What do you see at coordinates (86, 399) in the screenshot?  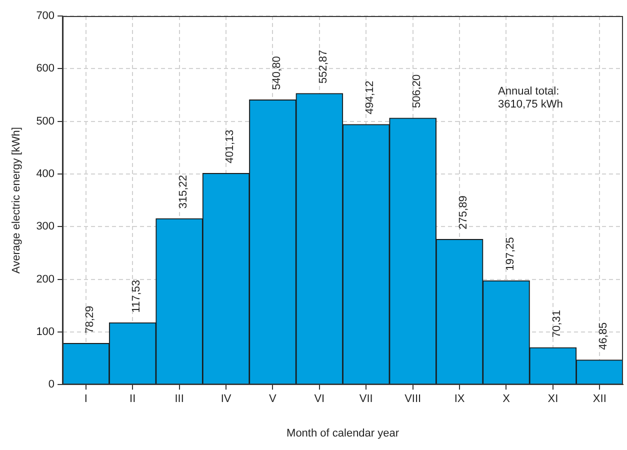 I see `x-tick-label: I` at bounding box center [86, 399].